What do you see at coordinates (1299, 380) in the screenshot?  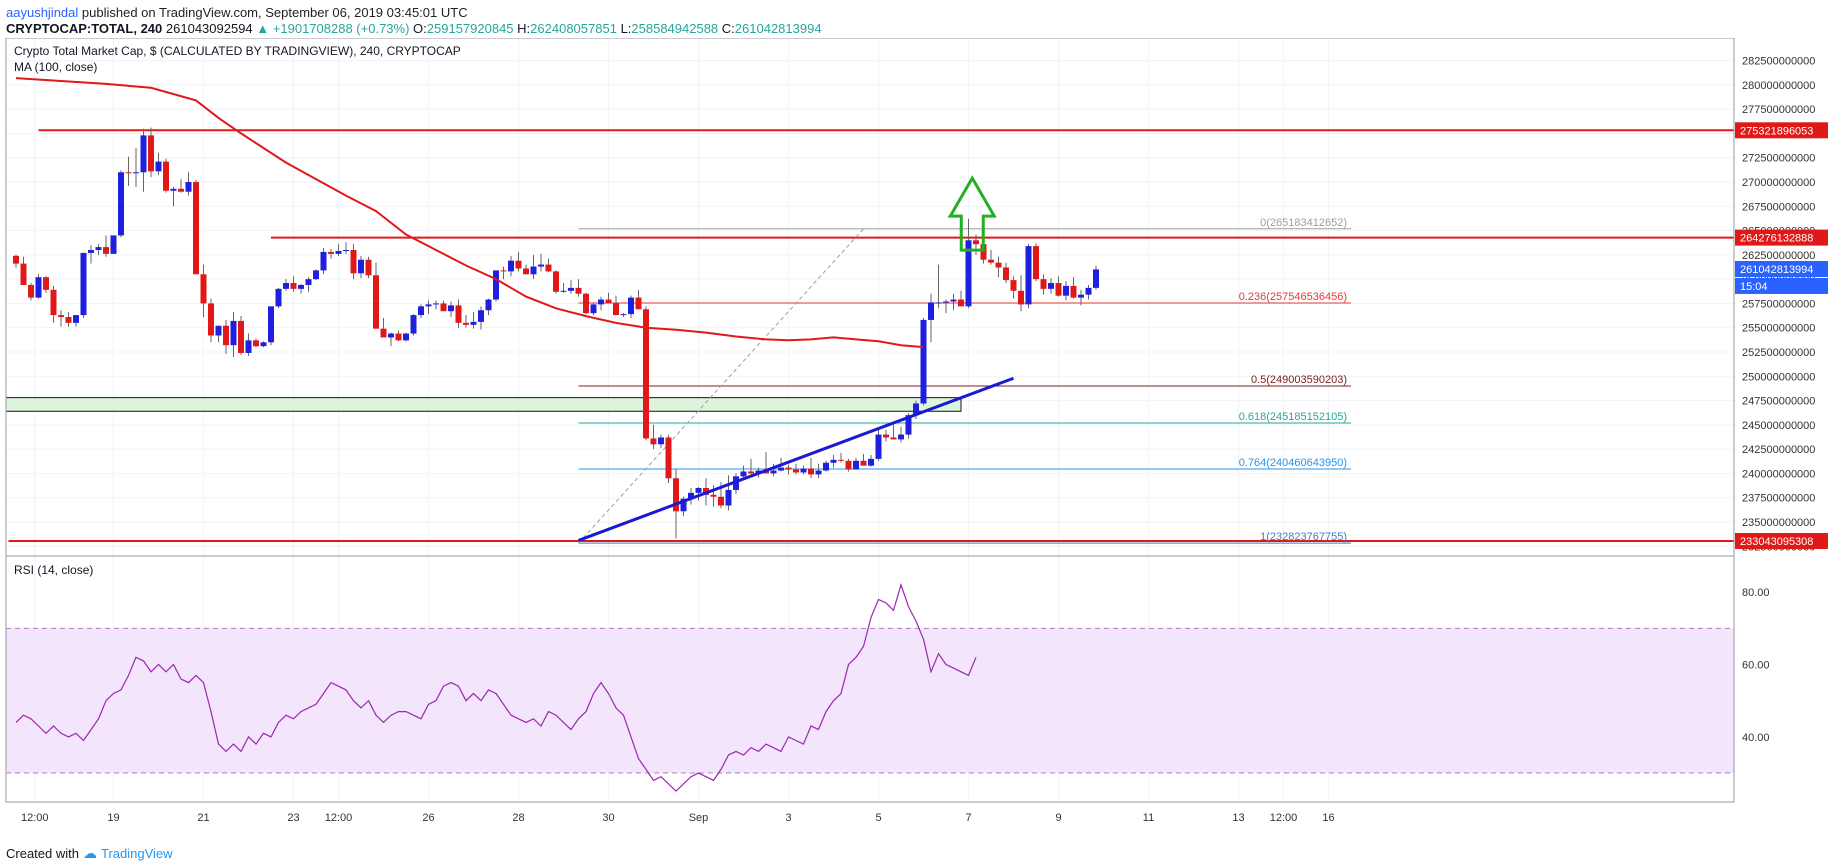 I see `fib-label: 0.5(249003590203)` at bounding box center [1299, 380].